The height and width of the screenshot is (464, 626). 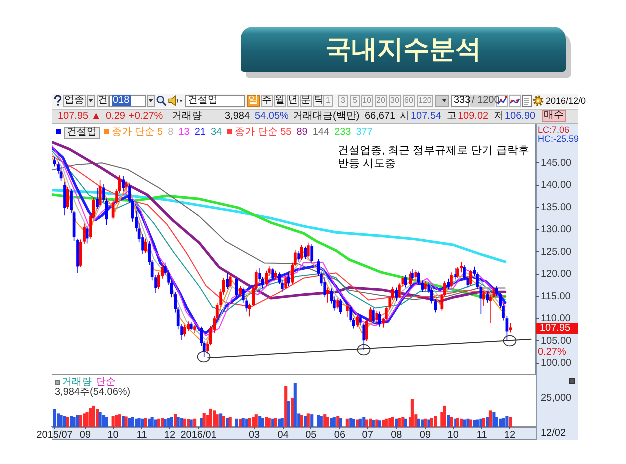 I want to click on x-tick-label: 05, so click(x=312, y=435).